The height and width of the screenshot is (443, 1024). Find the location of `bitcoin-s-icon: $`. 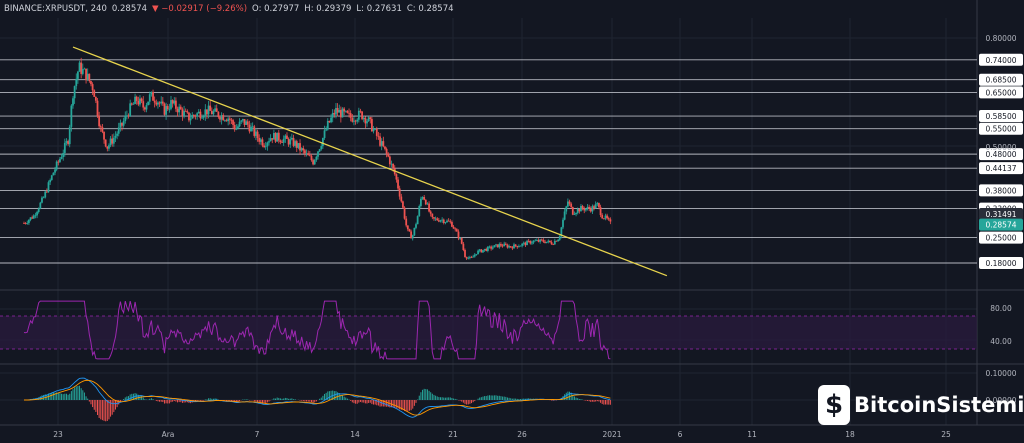

bitcoin-s-icon: $ is located at coordinates (834, 405).